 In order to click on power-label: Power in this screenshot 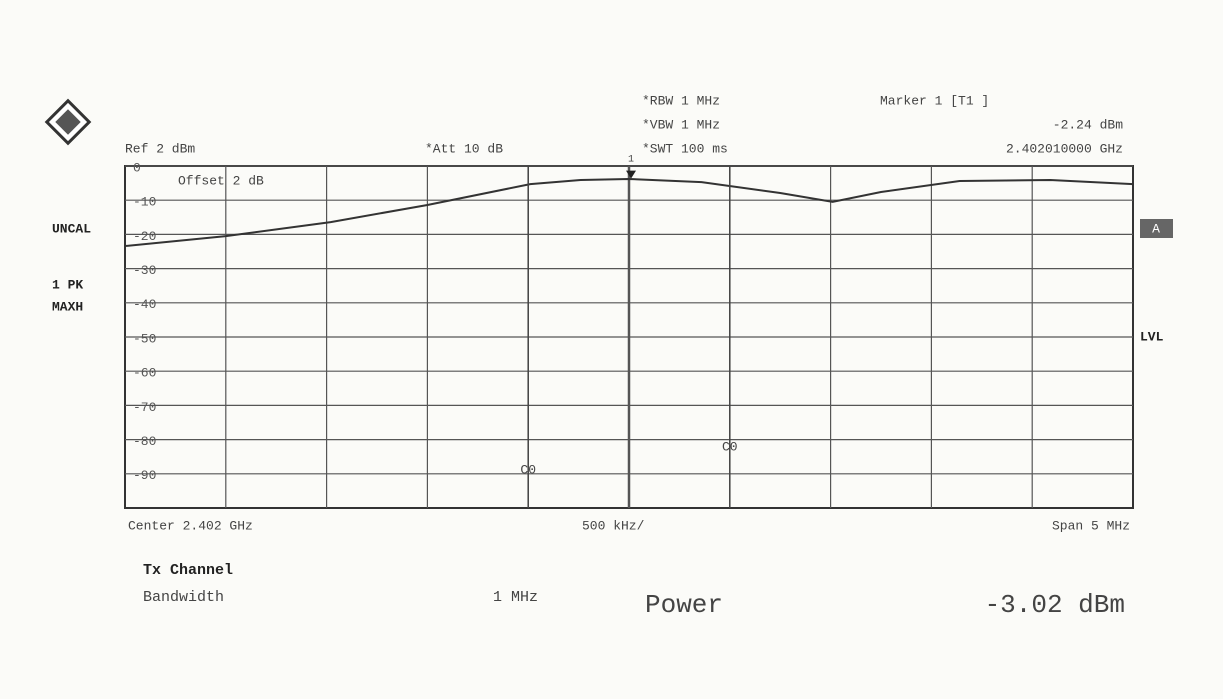, I will do `click(684, 605)`.